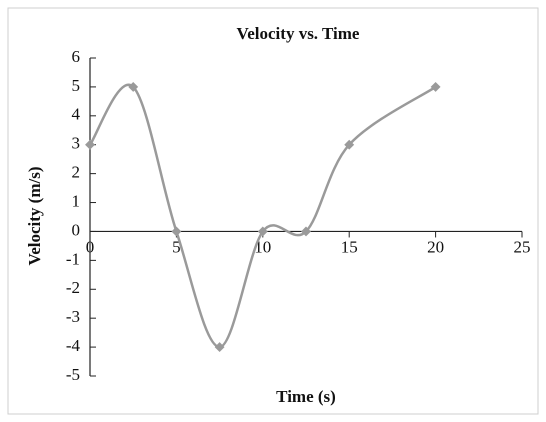  I want to click on x-tick-label: 0, so click(90, 246).